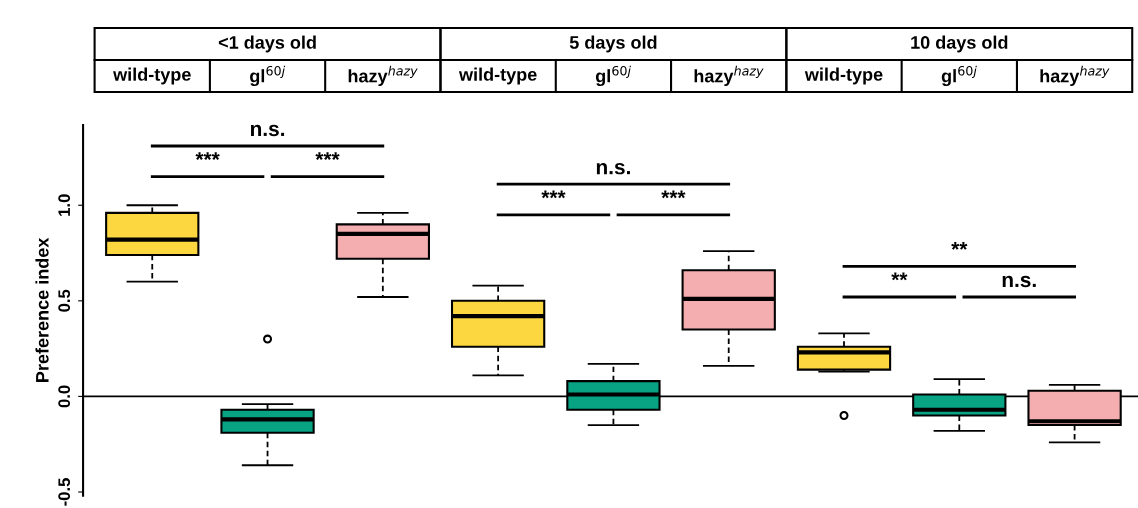 The width and height of the screenshot is (1138, 508). What do you see at coordinates (42, 309) in the screenshot?
I see `y-axis-title: Preference index` at bounding box center [42, 309].